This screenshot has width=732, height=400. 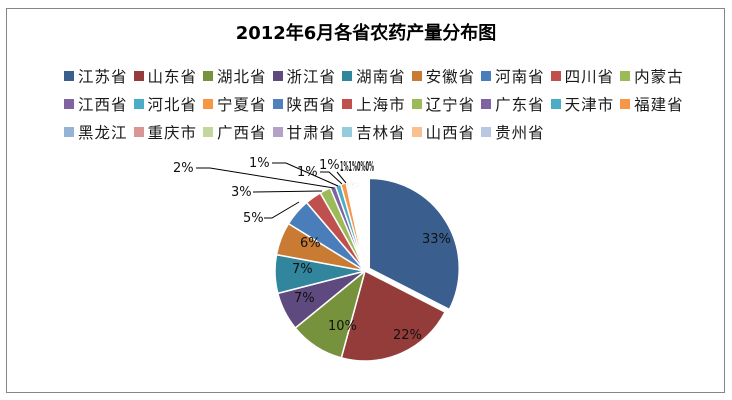 What do you see at coordinates (450, 133) in the screenshot?
I see `legend-label: 山西省` at bounding box center [450, 133].